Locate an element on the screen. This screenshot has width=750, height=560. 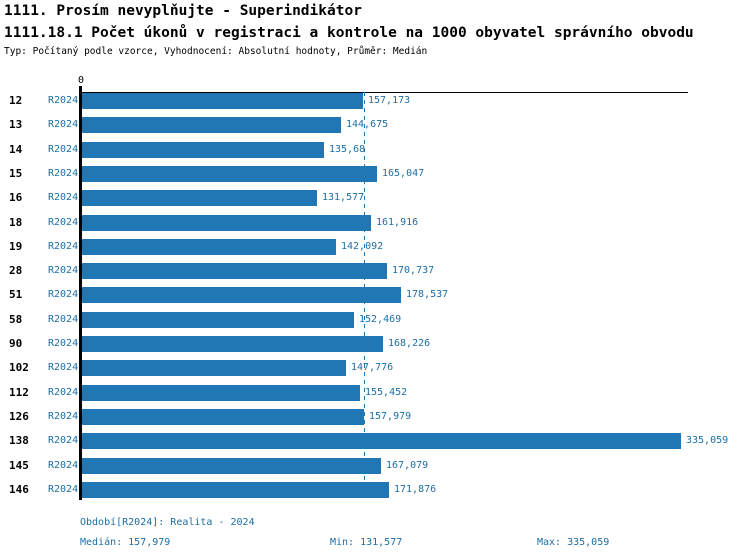
row-category-label: 126 is located at coordinates (19, 416).